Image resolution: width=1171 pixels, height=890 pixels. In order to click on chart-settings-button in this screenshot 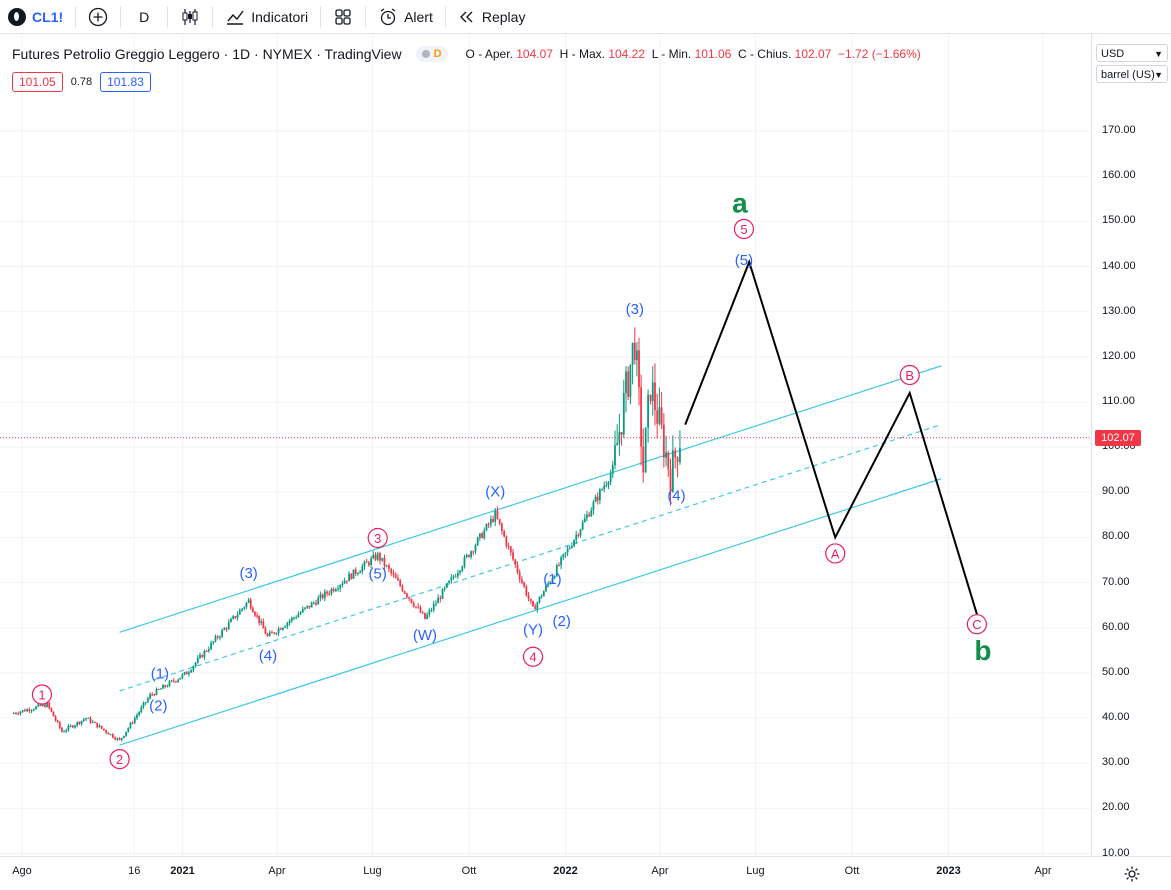, I will do `click(1131, 873)`.